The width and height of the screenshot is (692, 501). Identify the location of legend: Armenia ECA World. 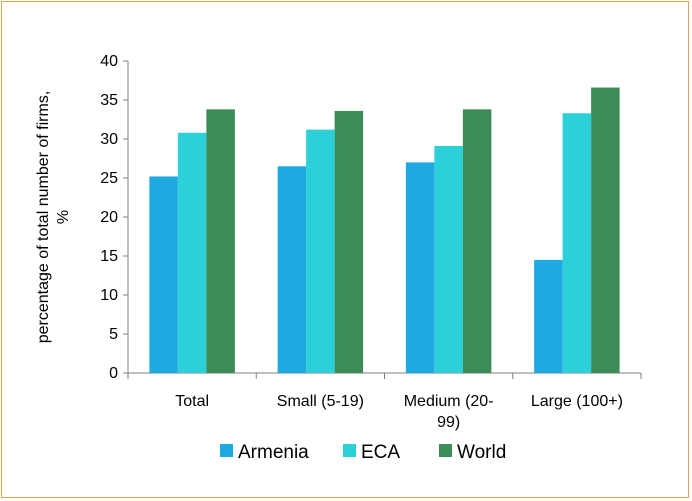
(363, 452).